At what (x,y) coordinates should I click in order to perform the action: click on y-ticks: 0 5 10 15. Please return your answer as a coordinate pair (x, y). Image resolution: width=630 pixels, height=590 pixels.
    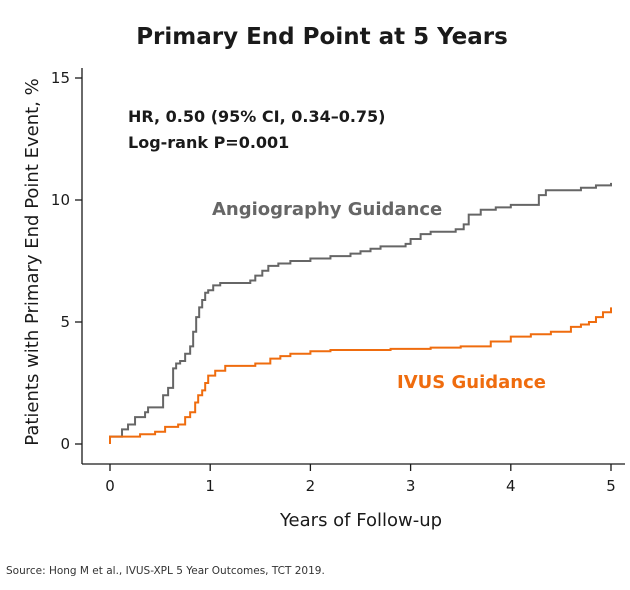
    Looking at the image, I should click on (66, 261).